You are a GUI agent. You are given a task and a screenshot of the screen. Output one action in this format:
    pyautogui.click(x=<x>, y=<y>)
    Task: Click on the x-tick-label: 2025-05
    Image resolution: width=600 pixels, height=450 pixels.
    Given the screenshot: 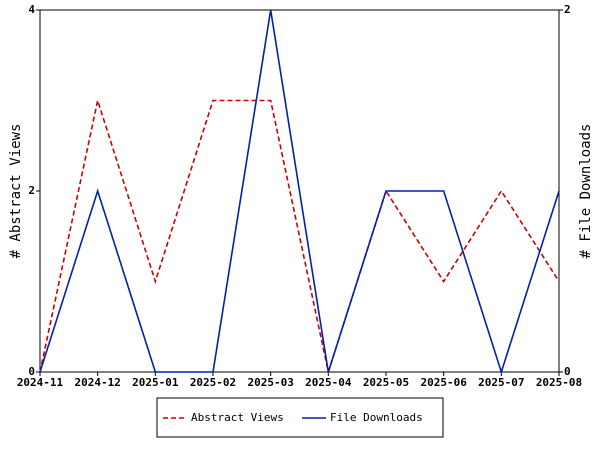 What is the action you would take?
    pyautogui.click(x=386, y=382)
    